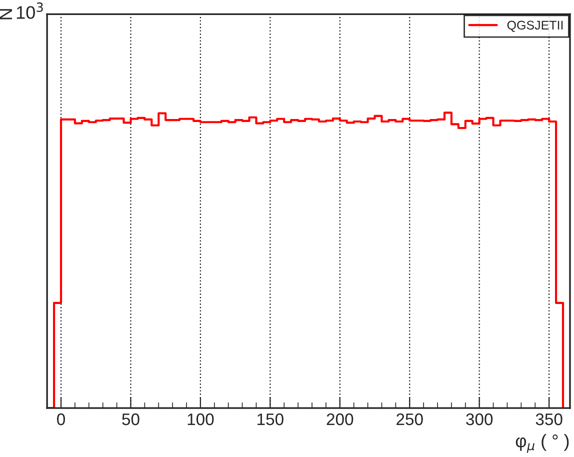  I want to click on x-tick-label: 100, so click(201, 419).